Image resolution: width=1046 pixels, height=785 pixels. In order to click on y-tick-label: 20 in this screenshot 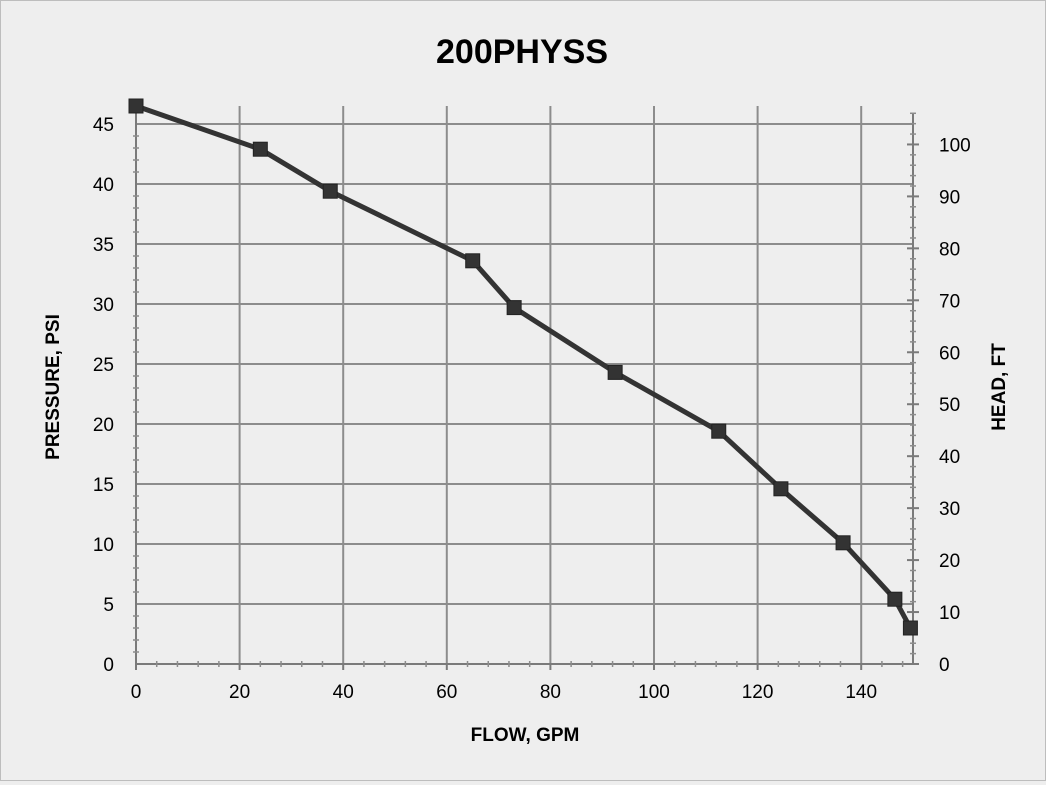, I will do `click(103, 425)`.